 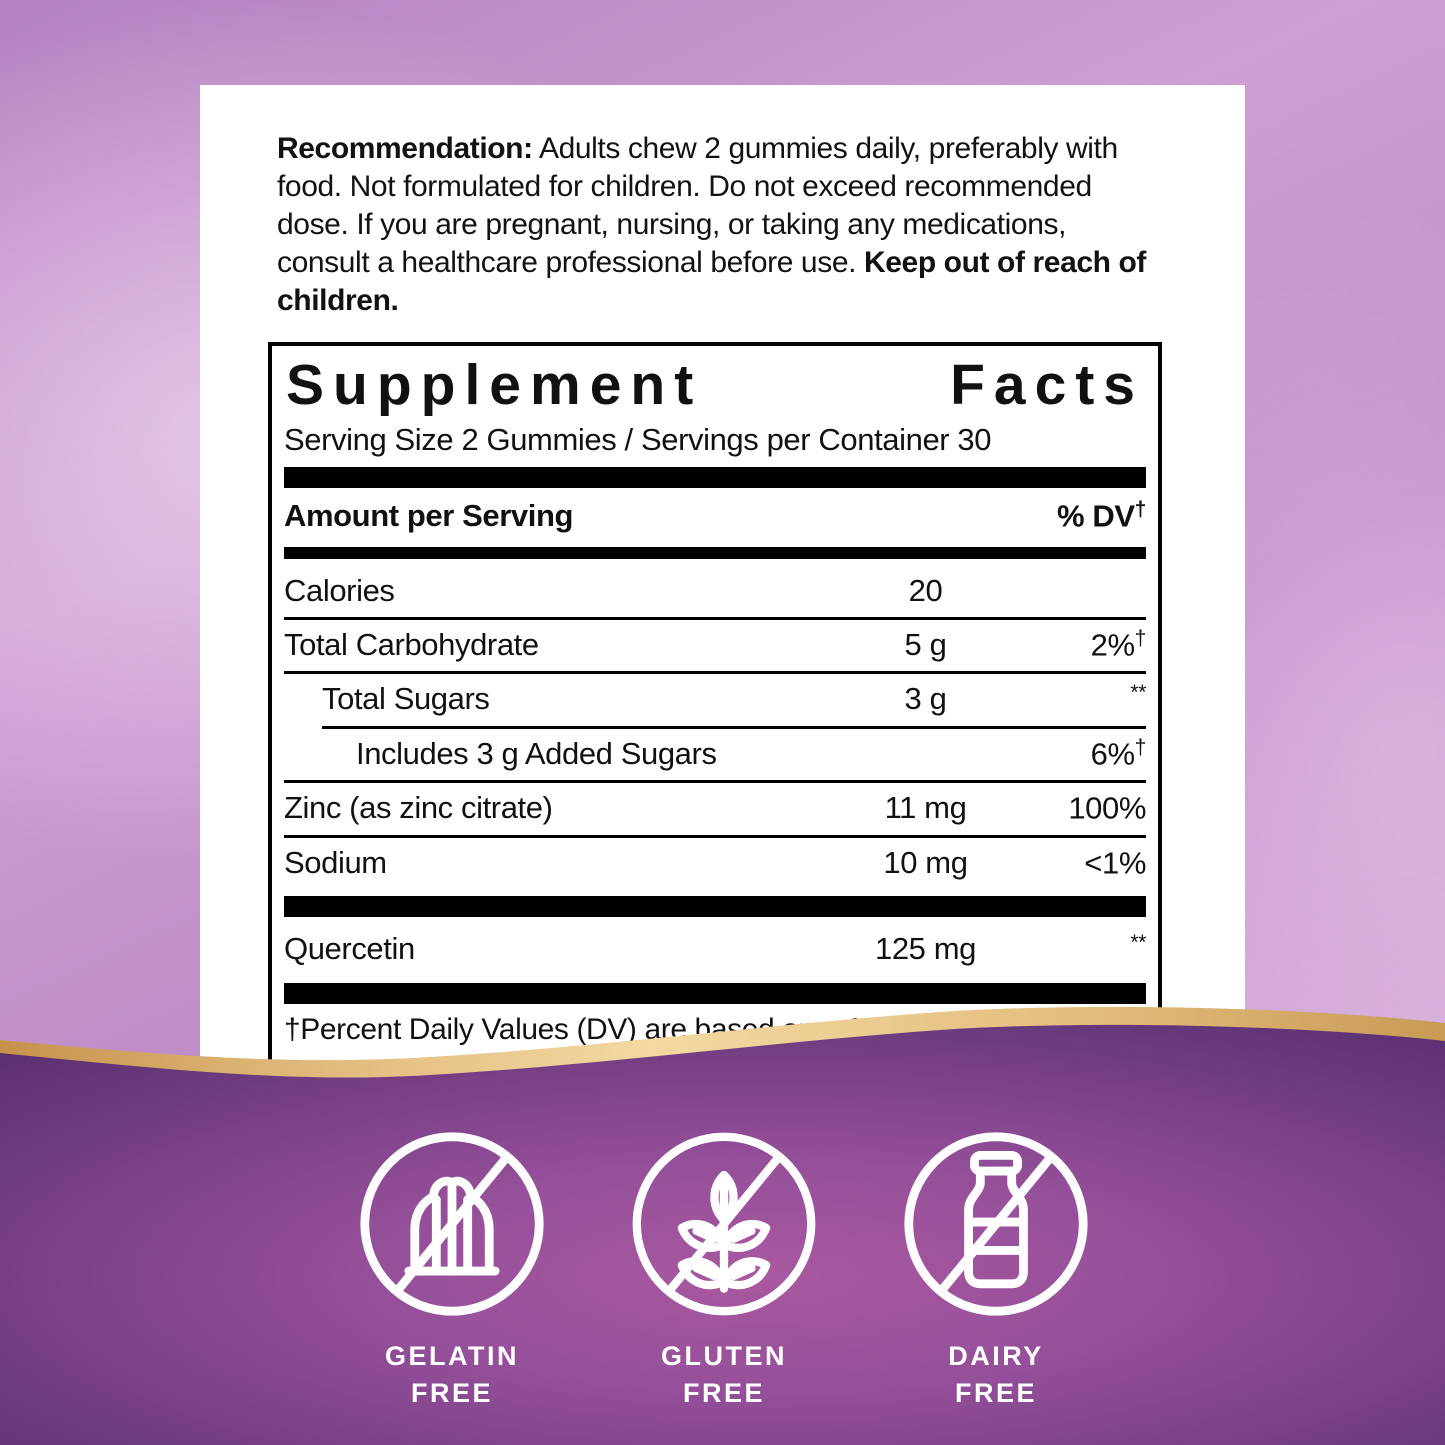 I want to click on table-row-added-sugars: Includes 3 g Added Sugars 6%†, so click(x=715, y=755).